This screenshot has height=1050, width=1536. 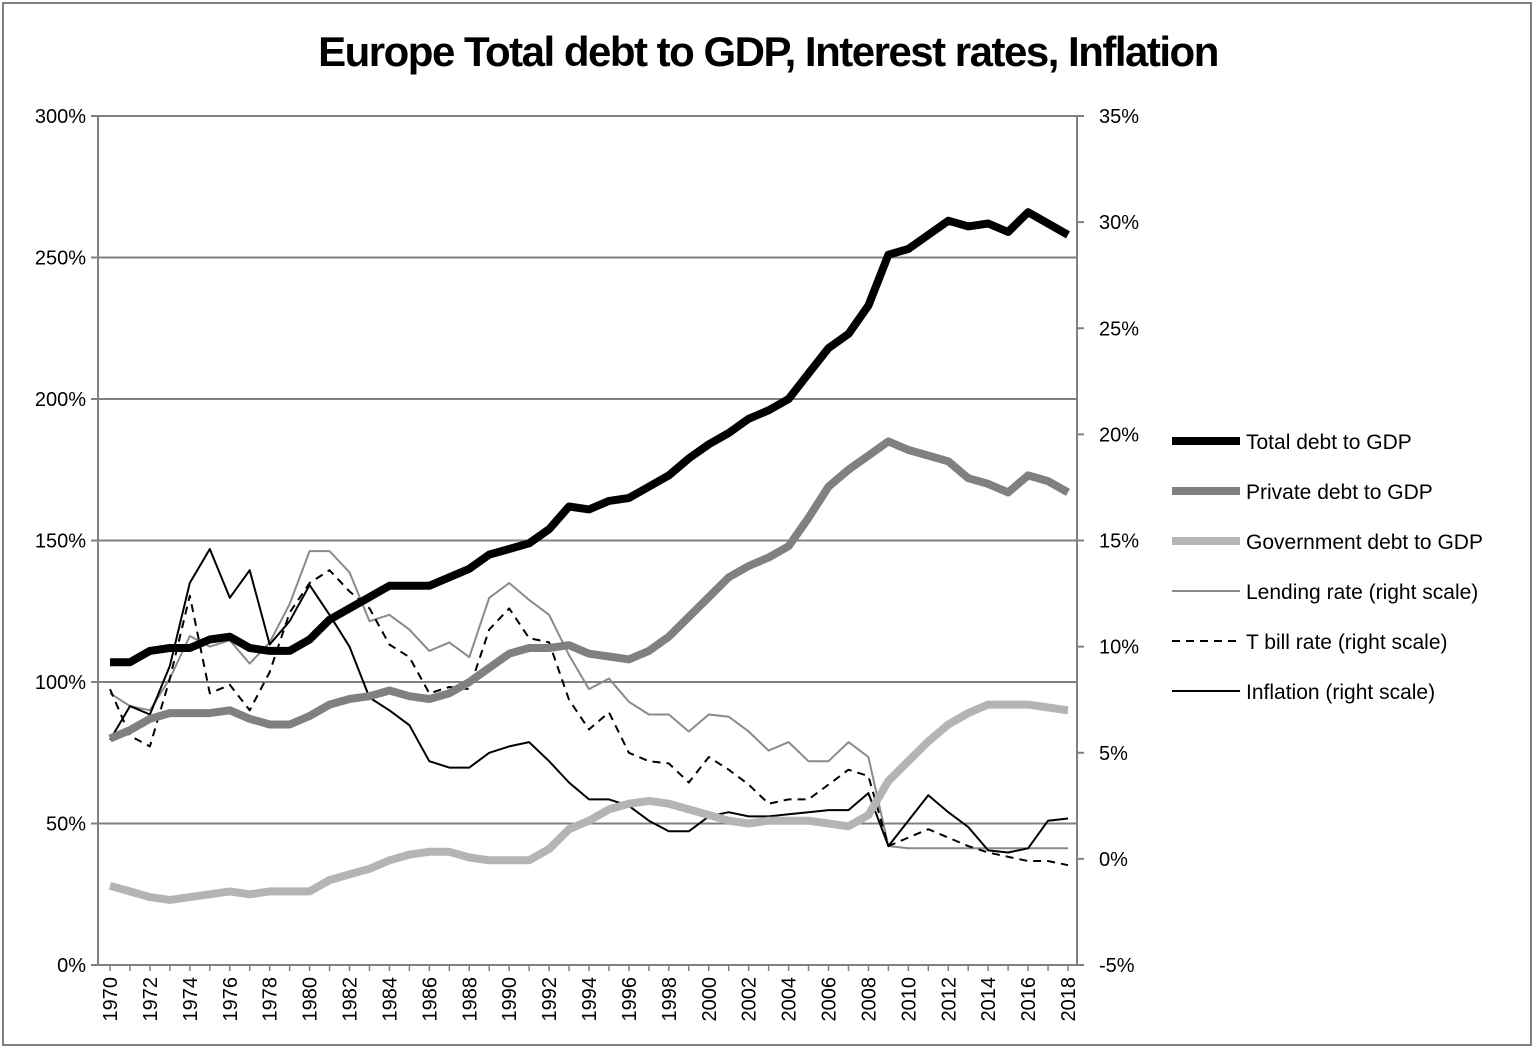 What do you see at coordinates (71, 966) in the screenshot?
I see `y-left-tick-label: 0%` at bounding box center [71, 966].